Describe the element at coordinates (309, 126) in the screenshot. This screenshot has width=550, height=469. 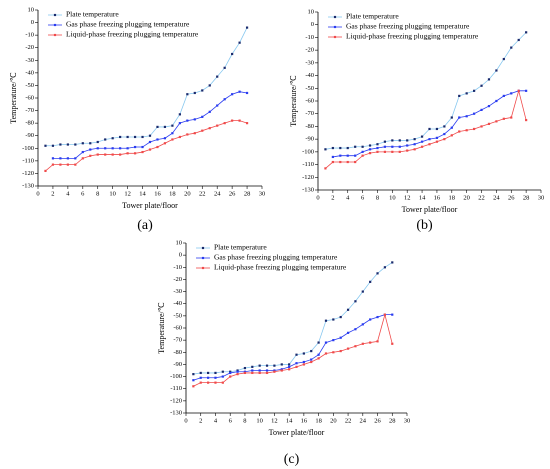
I see `y-tick-label: -80` at that location.